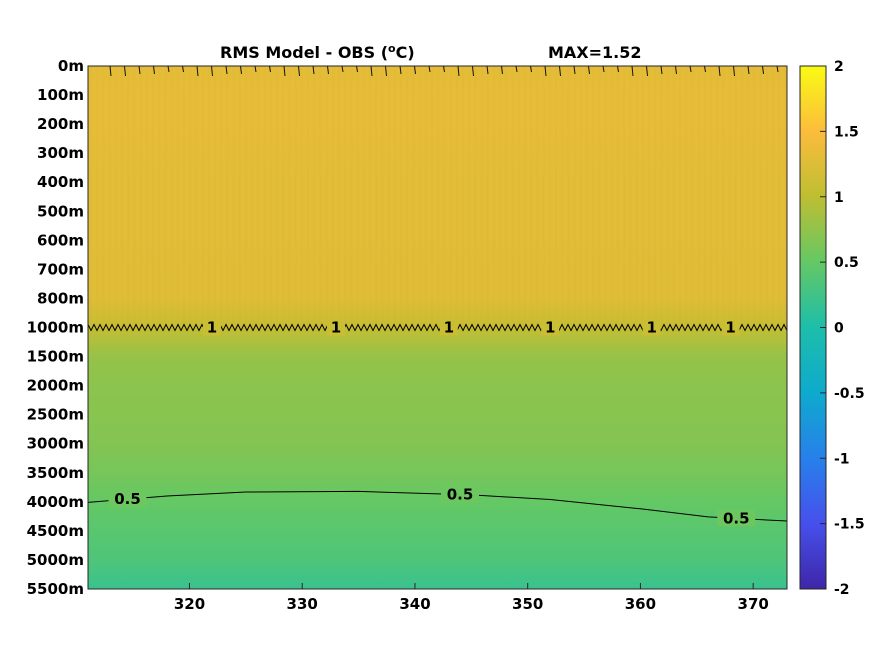 Image resolution: width=875 pixels, height=656 pixels. Describe the element at coordinates (60, 153) in the screenshot. I see `y-tick-label: 300m` at that location.